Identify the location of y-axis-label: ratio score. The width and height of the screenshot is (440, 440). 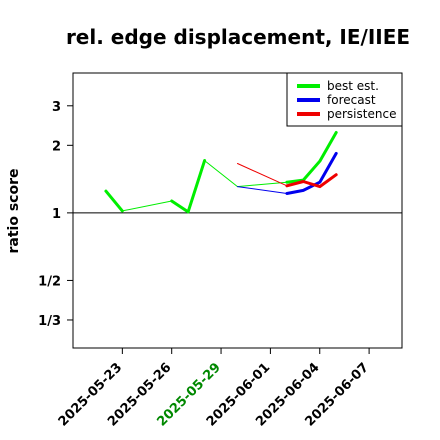
(14, 211).